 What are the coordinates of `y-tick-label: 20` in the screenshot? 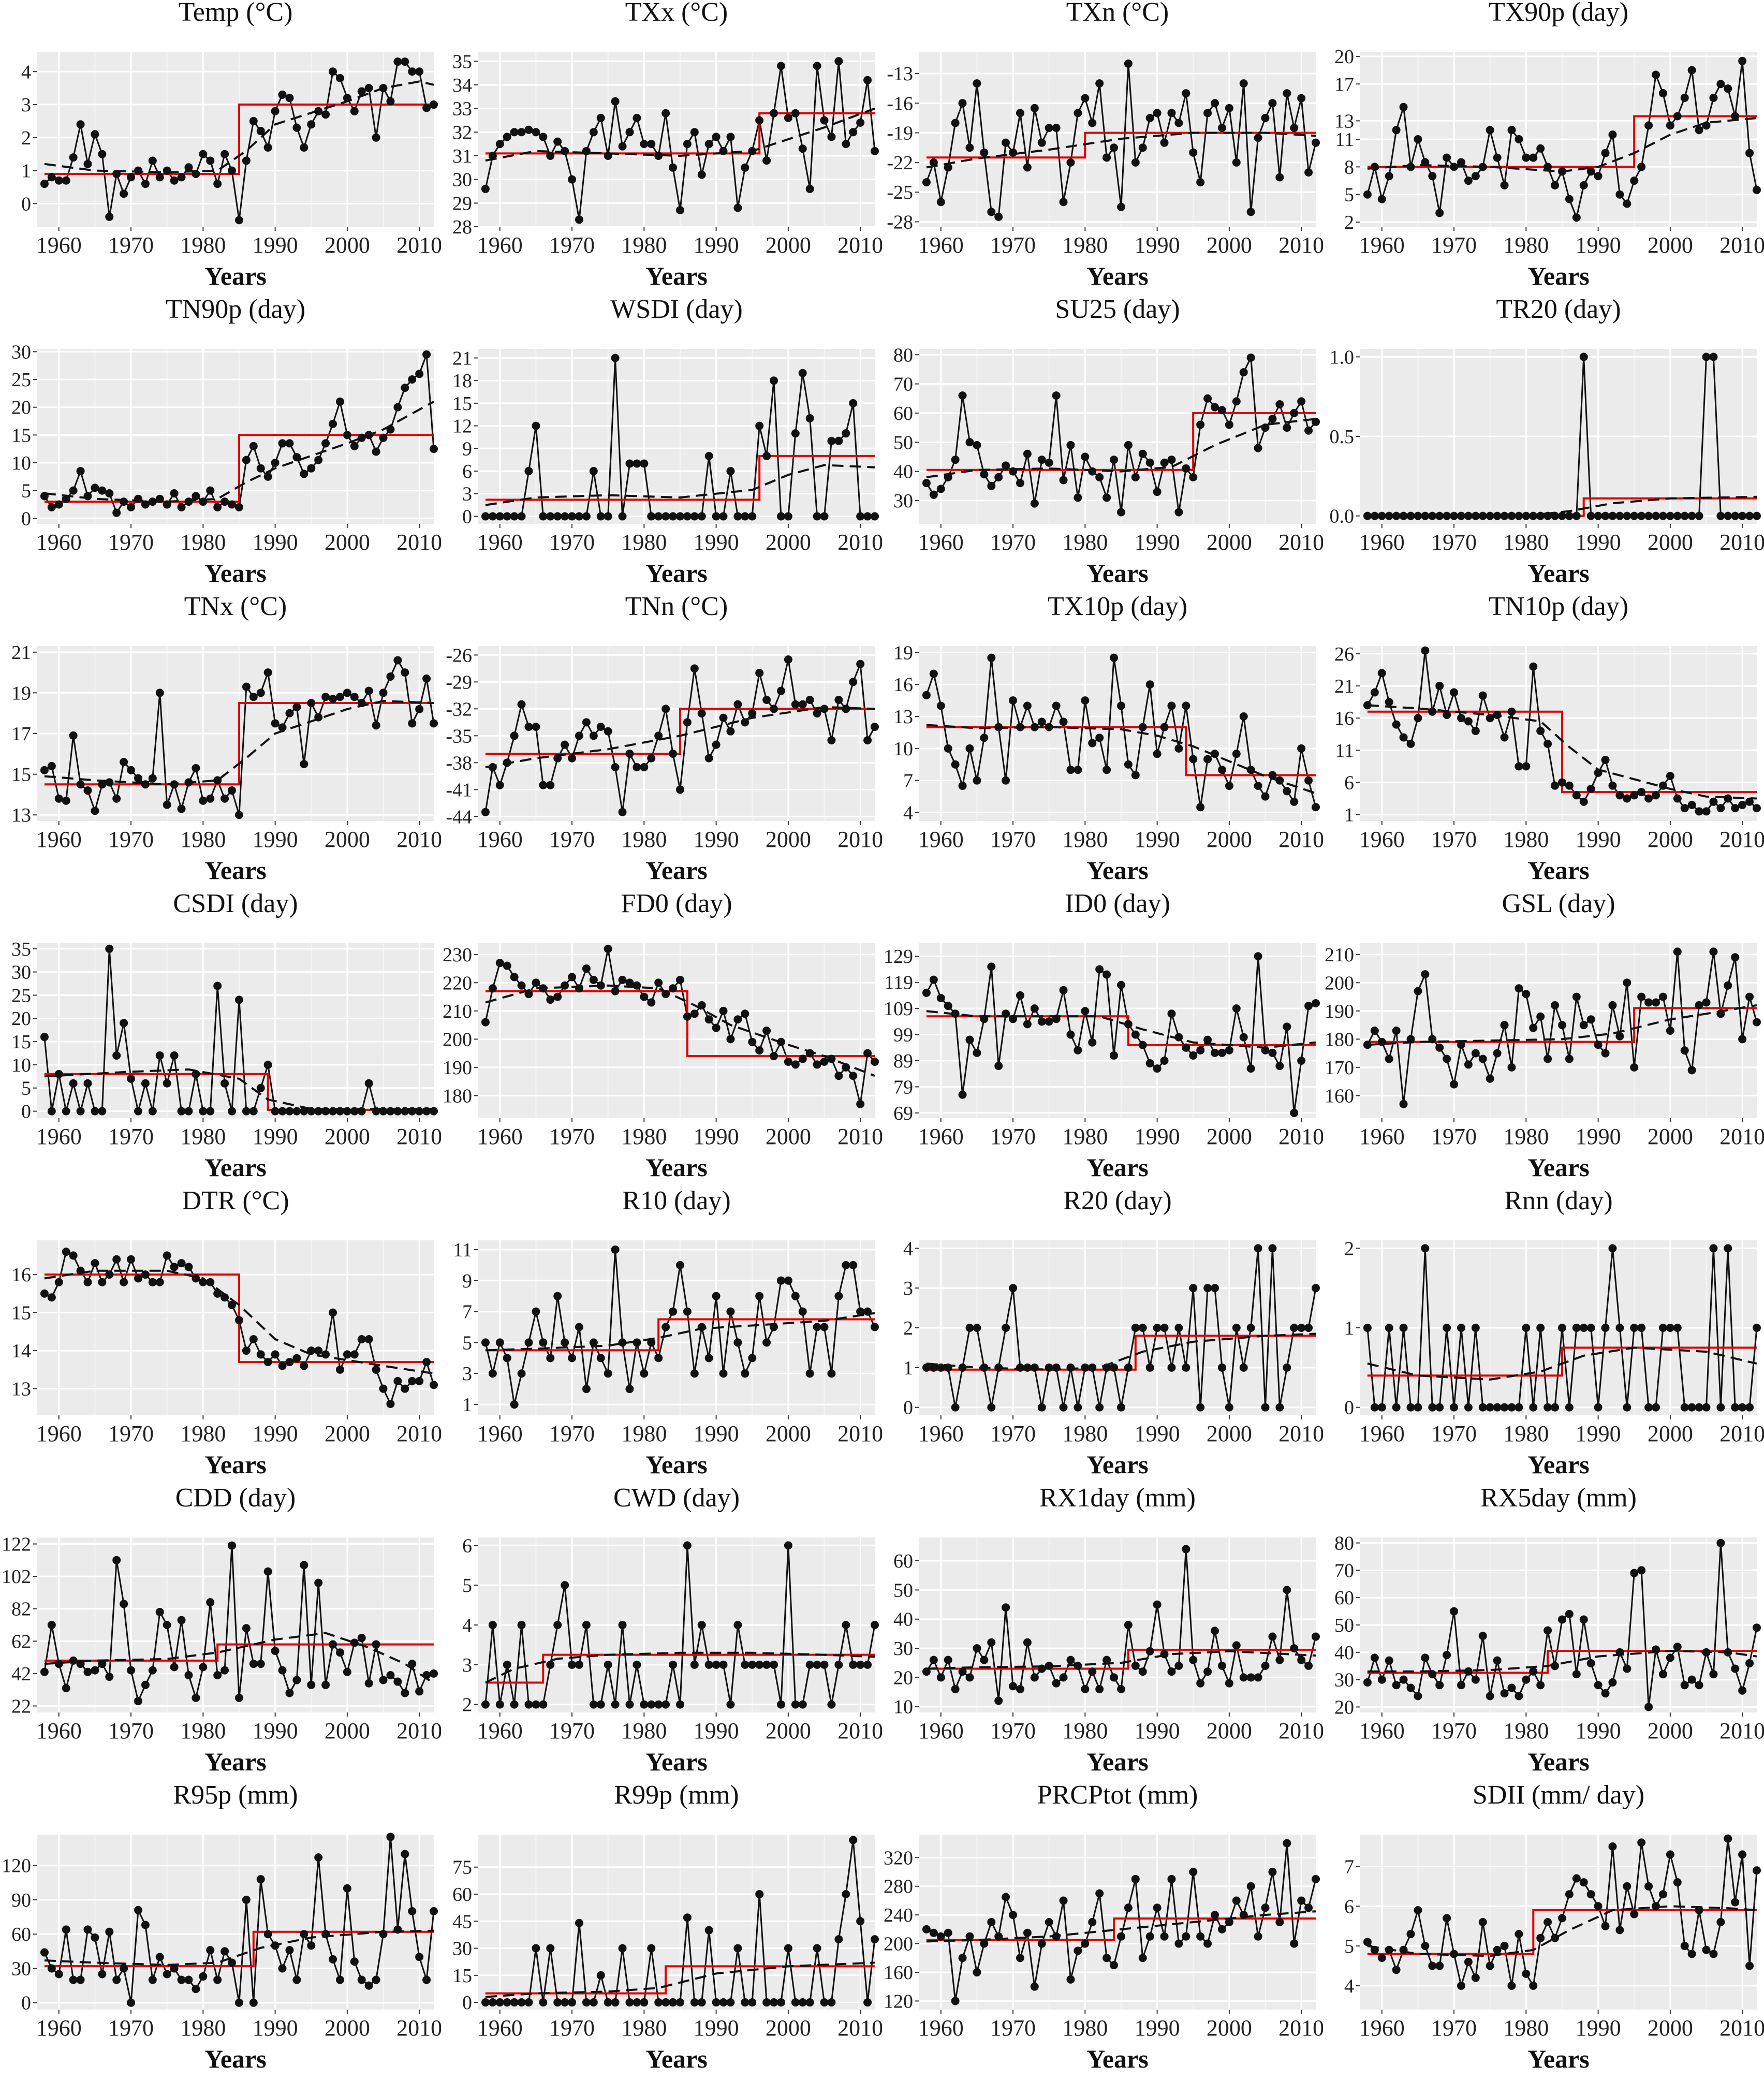 It's located at (903, 1678).